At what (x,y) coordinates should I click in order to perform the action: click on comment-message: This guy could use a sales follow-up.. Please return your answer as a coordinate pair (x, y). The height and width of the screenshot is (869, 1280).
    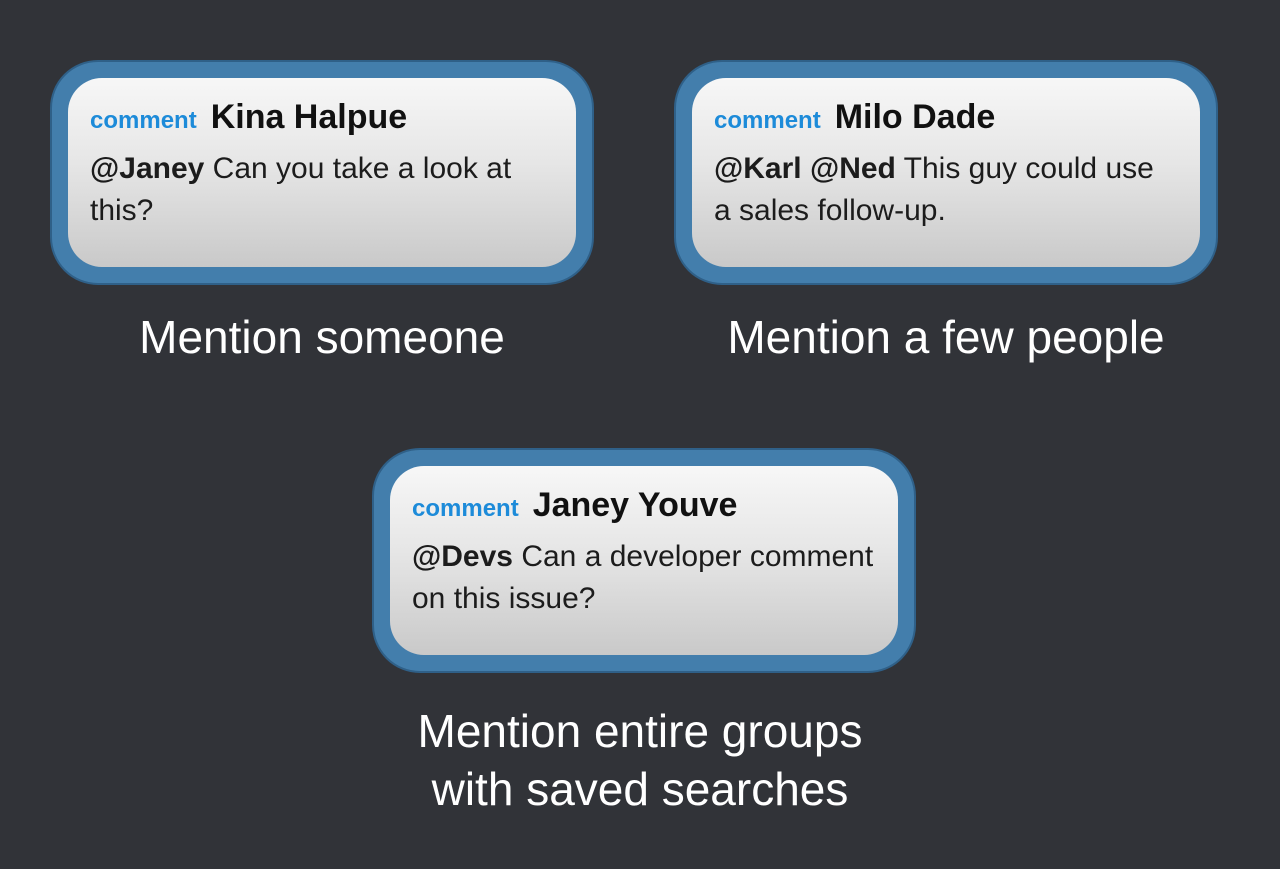
    Looking at the image, I should click on (934, 189).